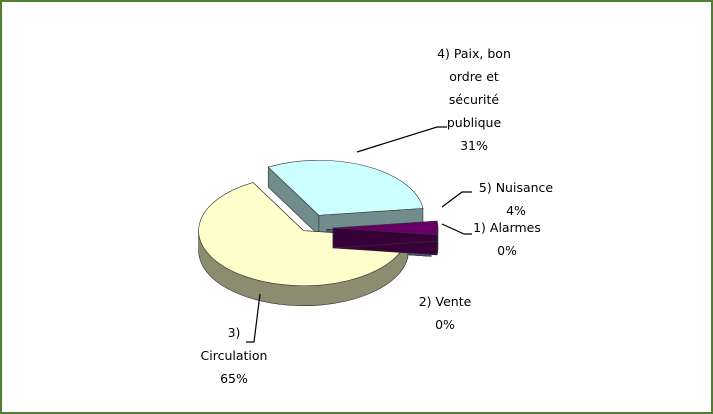 The width and height of the screenshot is (713, 414). What do you see at coordinates (474, 88) in the screenshot?
I see `category-label: 4) Paix, bon ordre et sécurité publique` at bounding box center [474, 88].